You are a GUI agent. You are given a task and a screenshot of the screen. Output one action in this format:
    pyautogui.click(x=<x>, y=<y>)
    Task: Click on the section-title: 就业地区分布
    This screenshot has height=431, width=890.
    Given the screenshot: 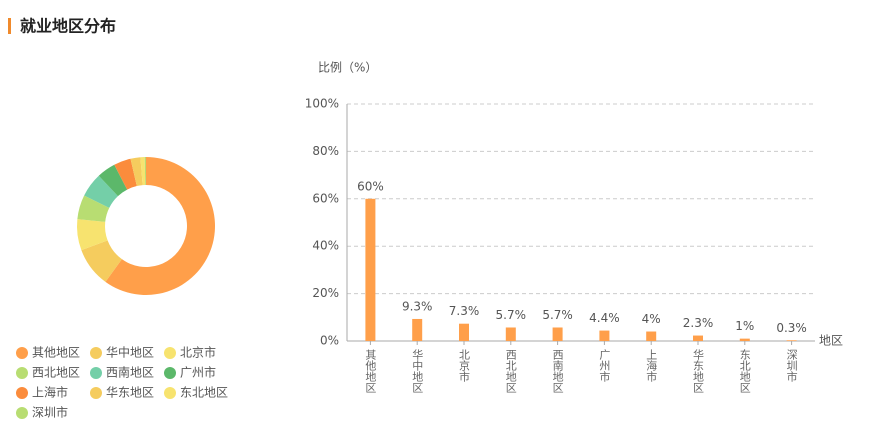 What is the action you would take?
    pyautogui.click(x=68, y=26)
    